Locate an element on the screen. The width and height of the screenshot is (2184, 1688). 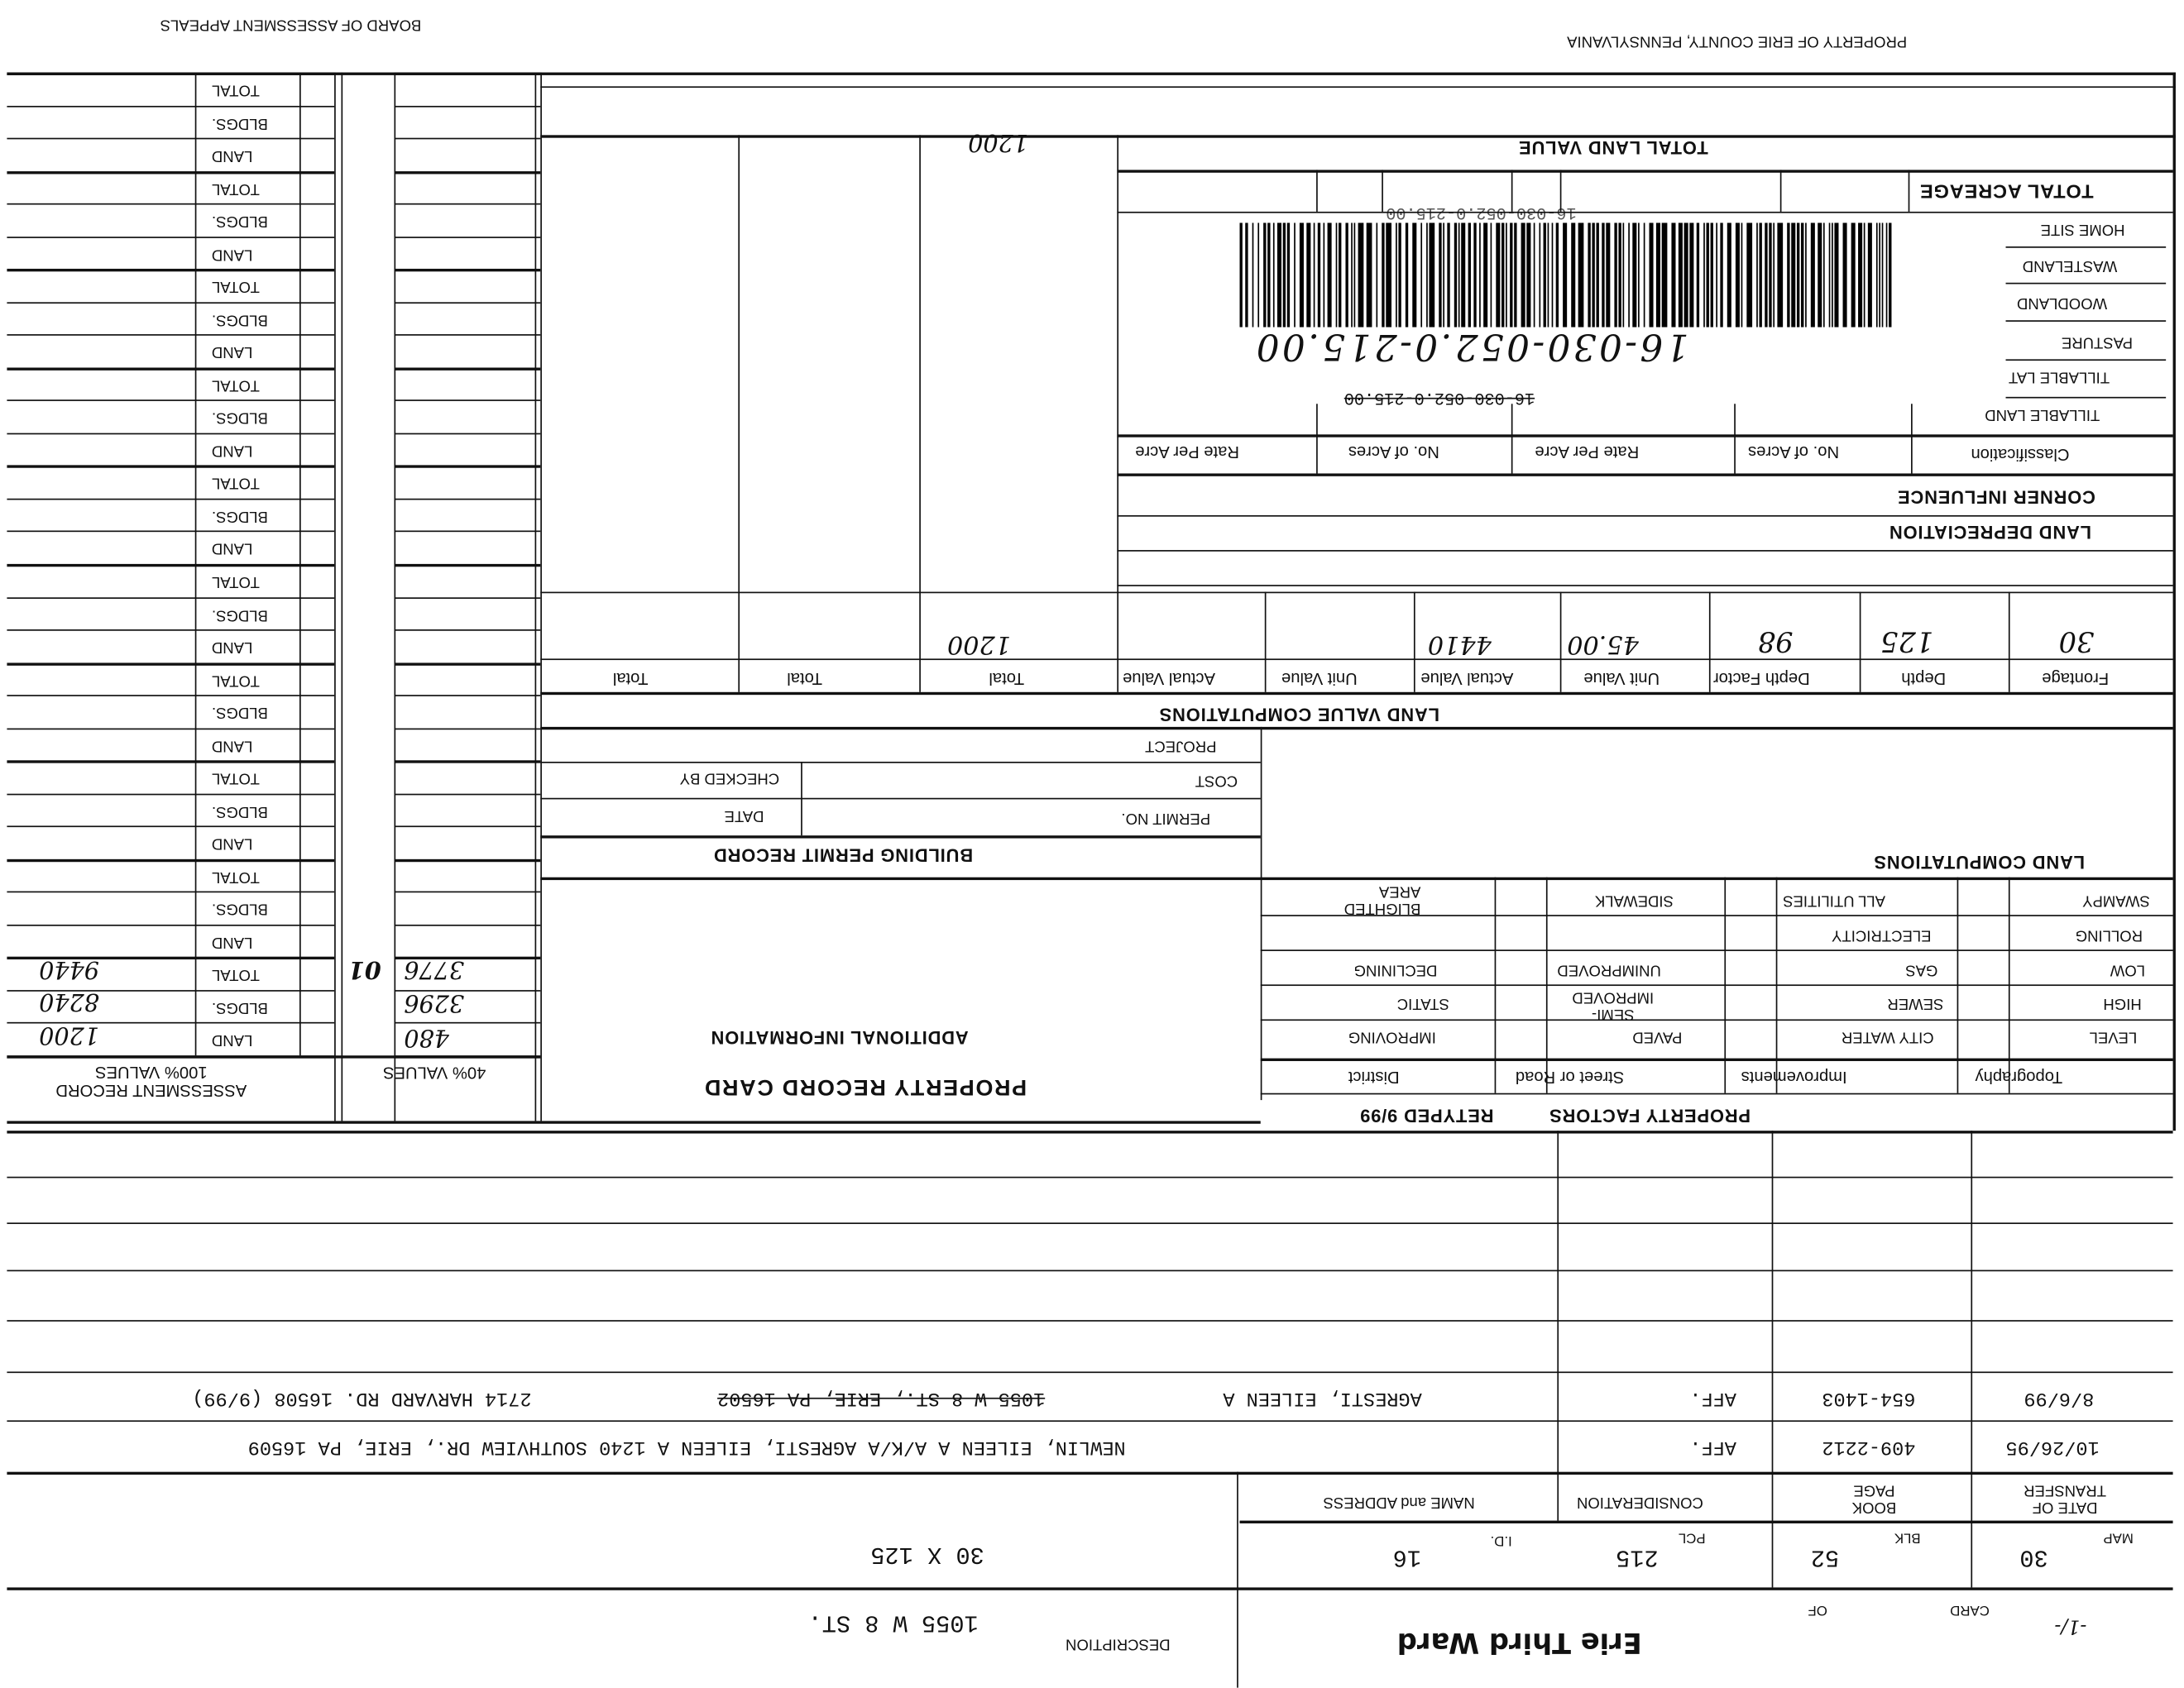
depth-factor-value: 98 is located at coordinates (1775, 641).